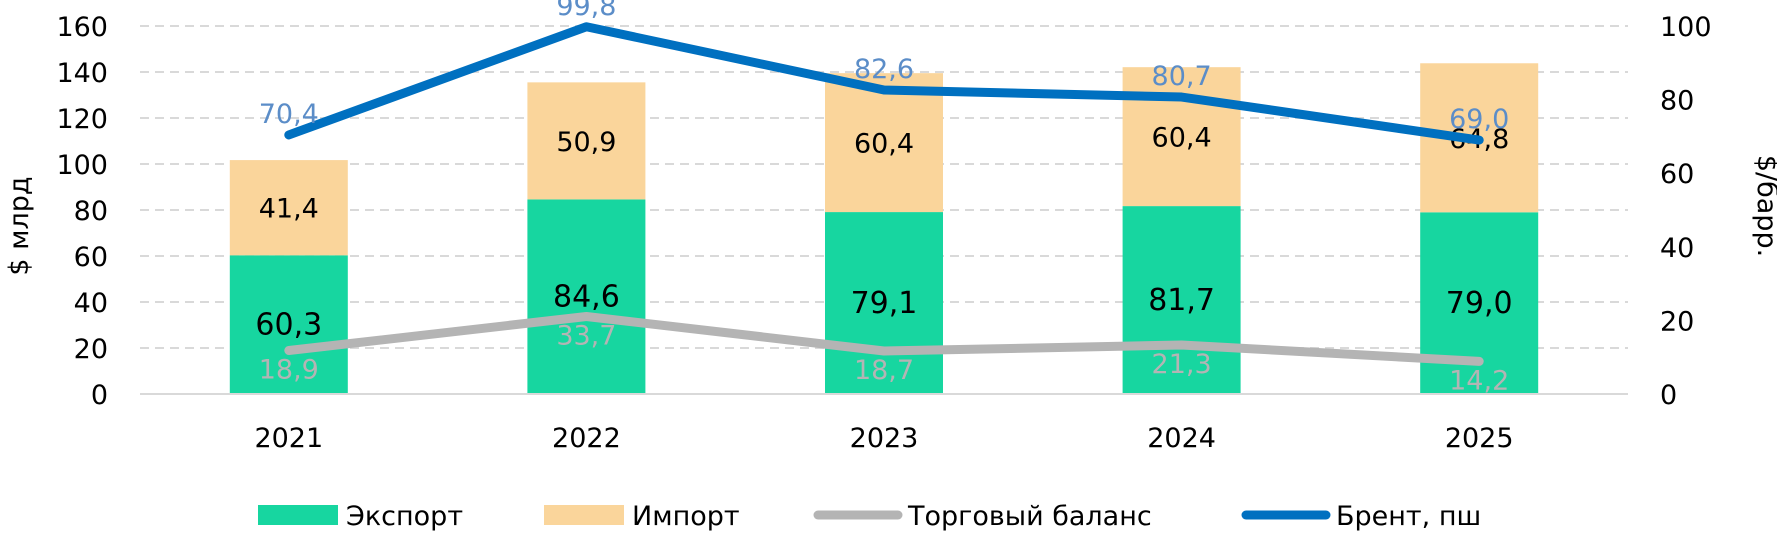 The height and width of the screenshot is (535, 1777). Describe the element at coordinates (686, 516) in the screenshot. I see `legend-label: Импорт` at that location.